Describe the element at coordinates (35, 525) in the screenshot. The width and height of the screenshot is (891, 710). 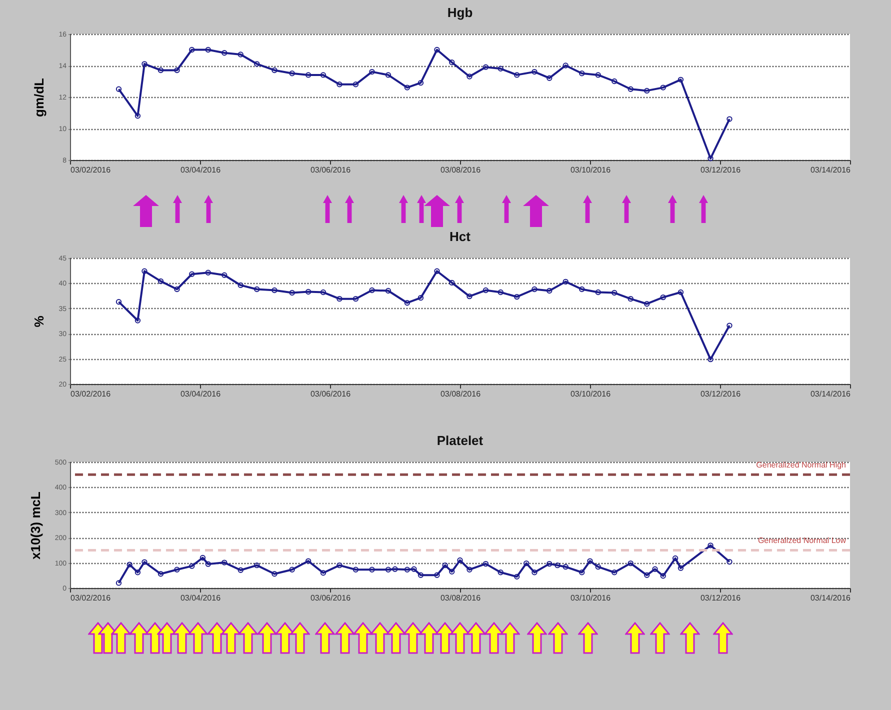
I see `y-axis-title: x10(3) mcL` at that location.